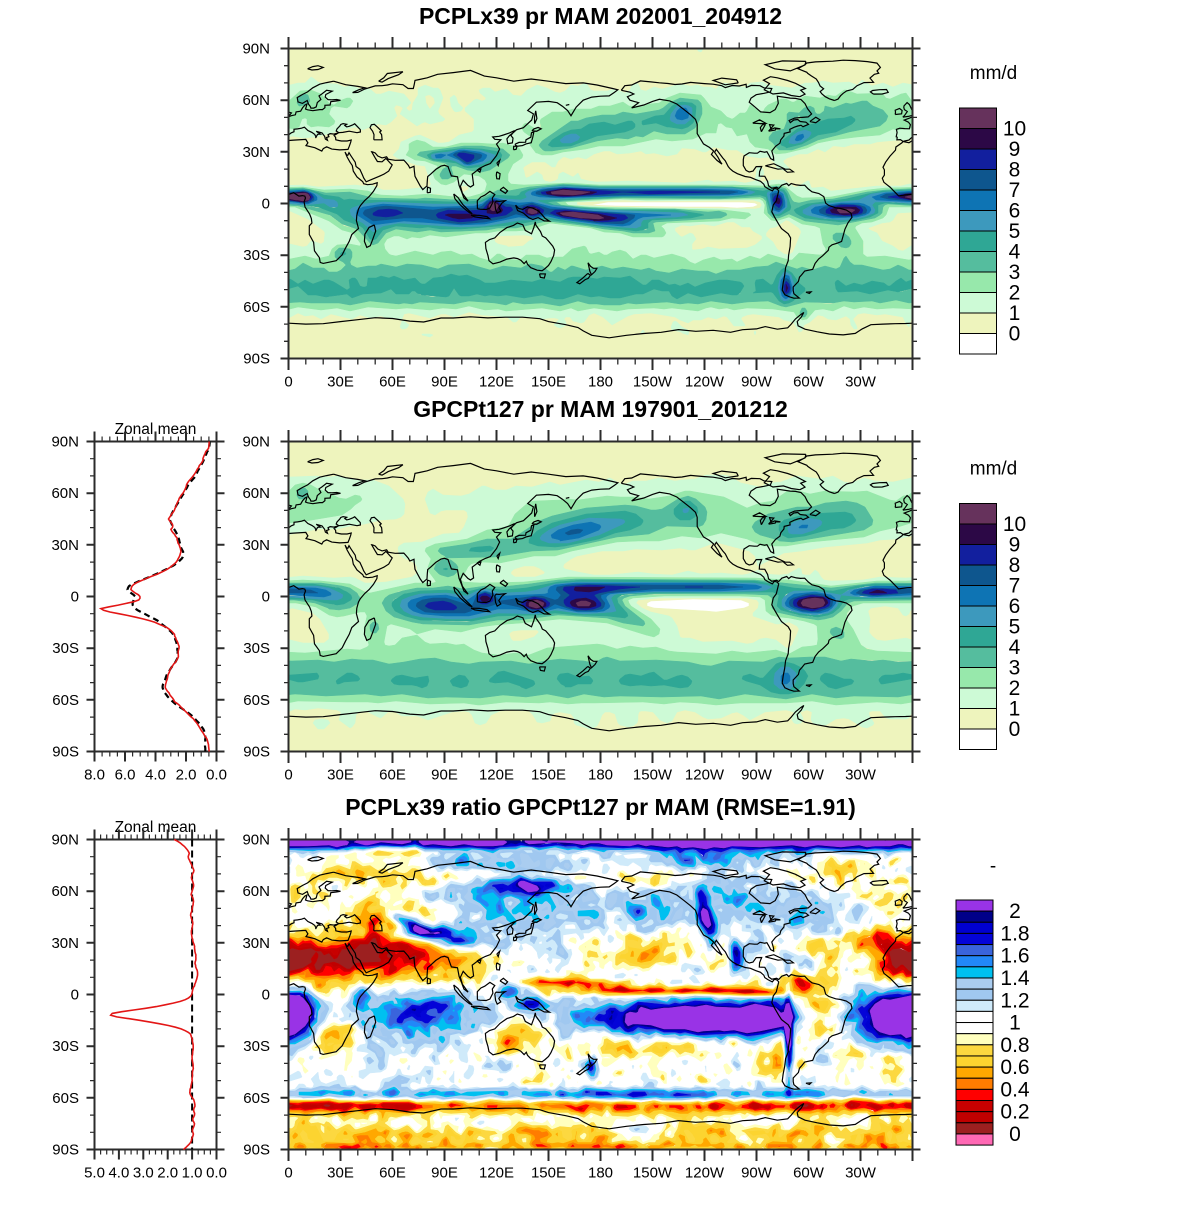 The image size is (1200, 1205). What do you see at coordinates (1014, 1112) in the screenshot?
I see `svg-text: 0.2` at bounding box center [1014, 1112].